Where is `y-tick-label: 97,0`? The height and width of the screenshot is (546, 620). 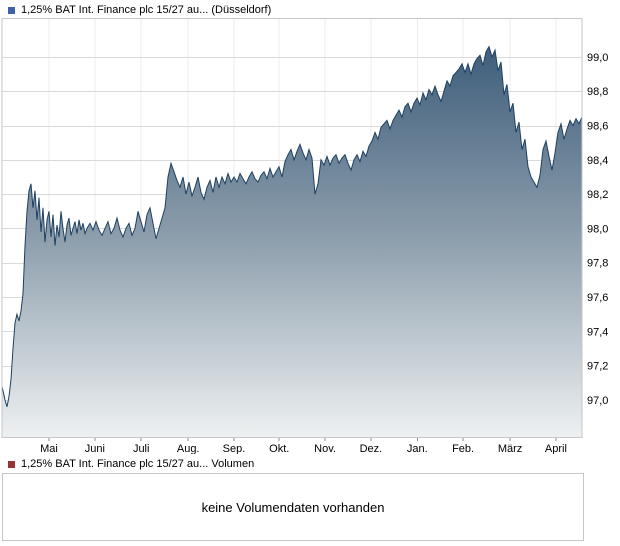
y-tick-label: 97,0 is located at coordinates (597, 401).